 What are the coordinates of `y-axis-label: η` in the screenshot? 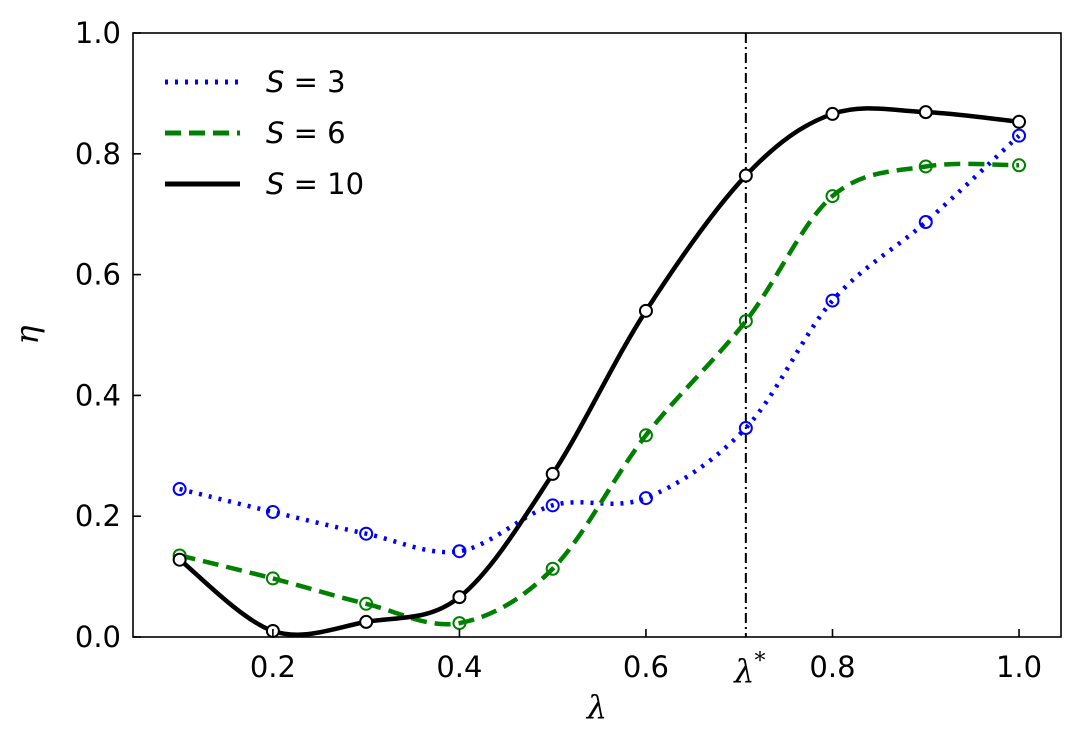 It's located at (27, 334).